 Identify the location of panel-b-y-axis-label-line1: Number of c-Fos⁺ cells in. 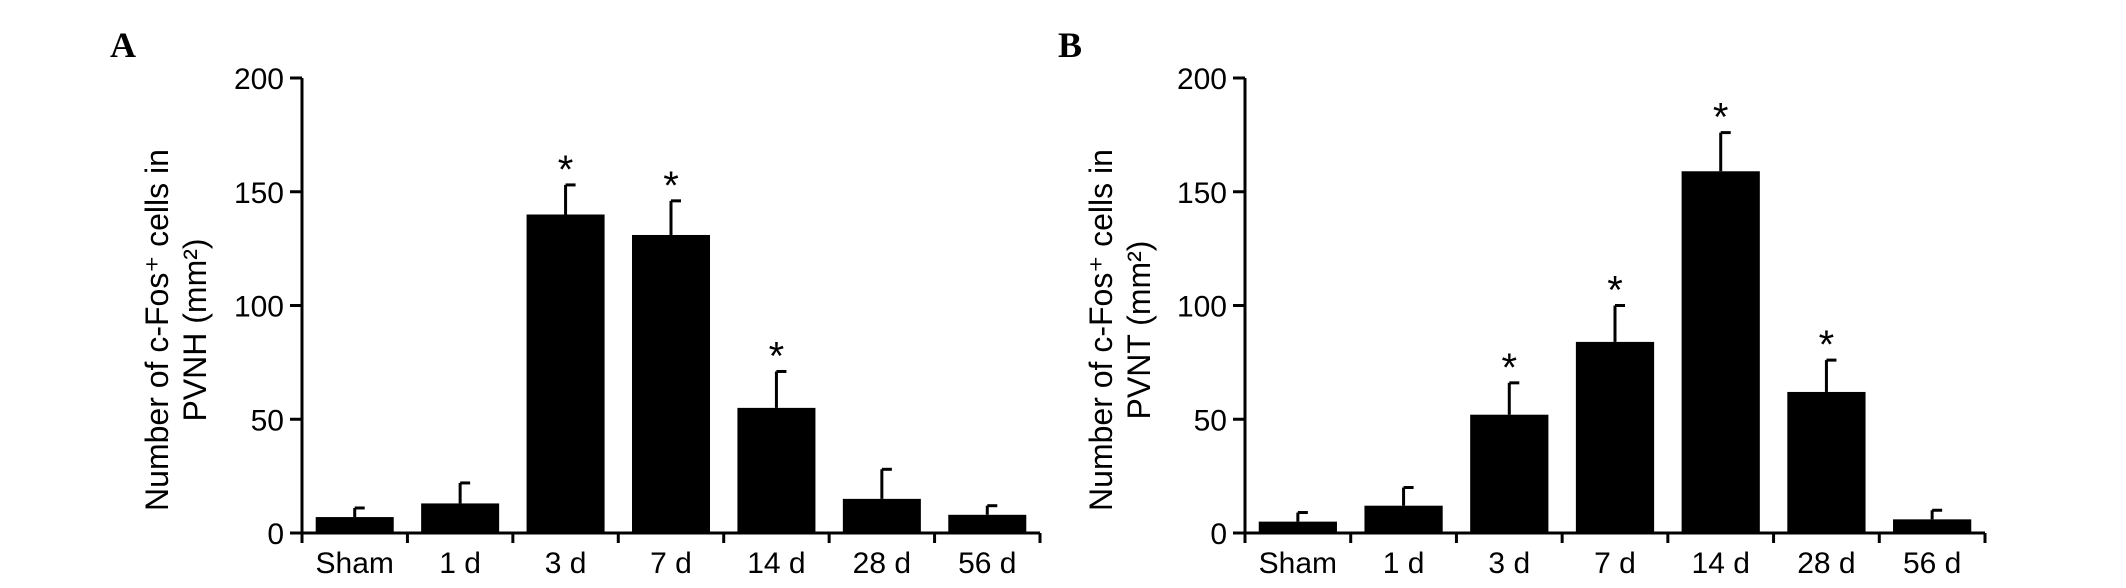
(1101, 330).